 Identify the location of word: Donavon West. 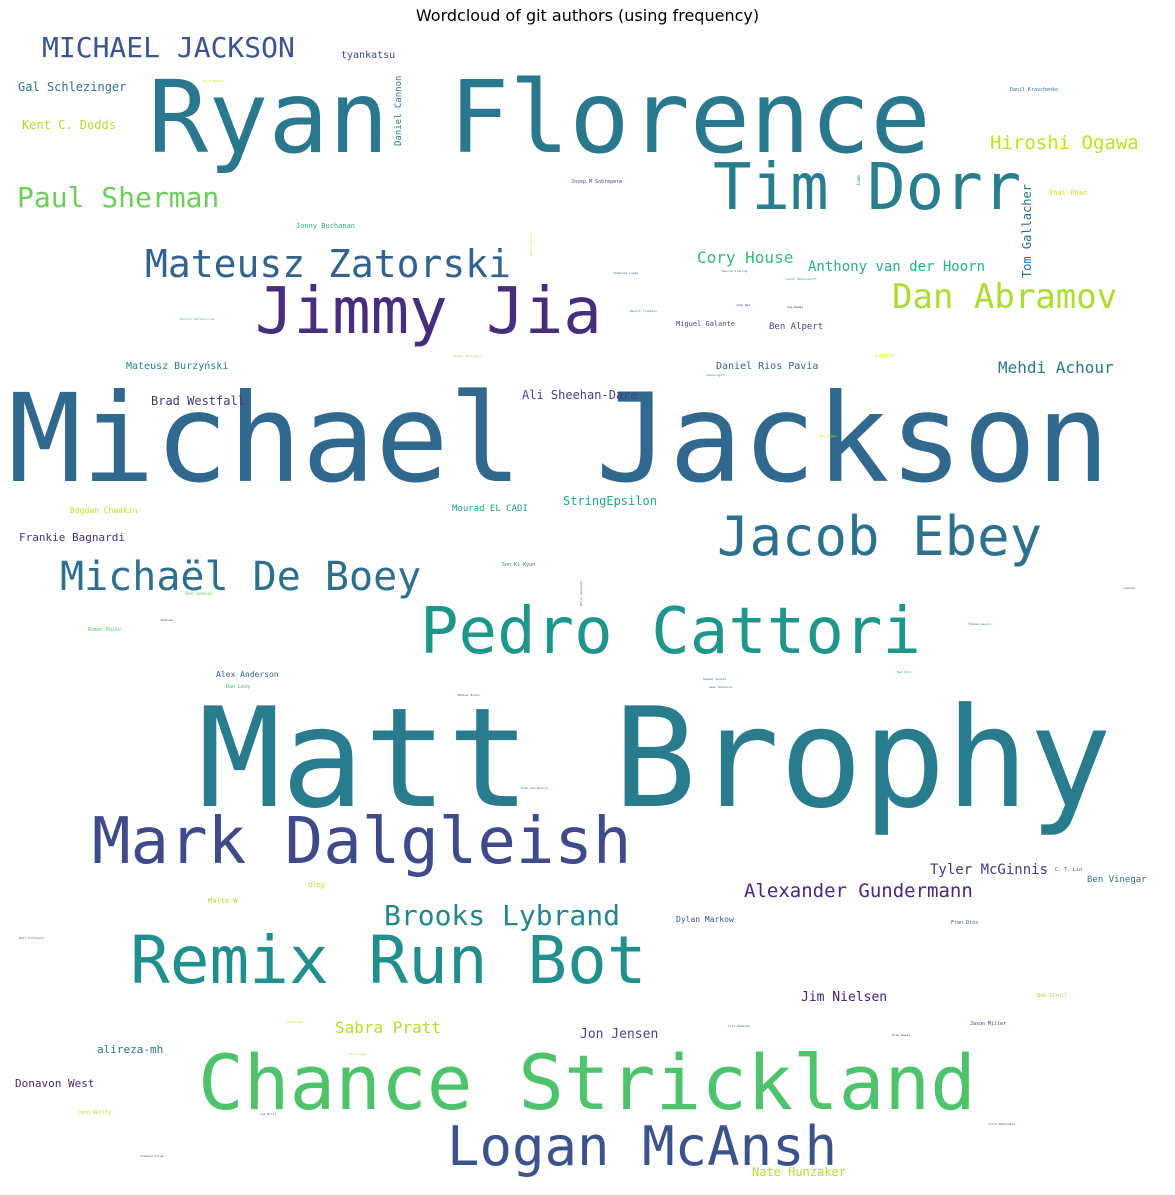
(55, 1083).